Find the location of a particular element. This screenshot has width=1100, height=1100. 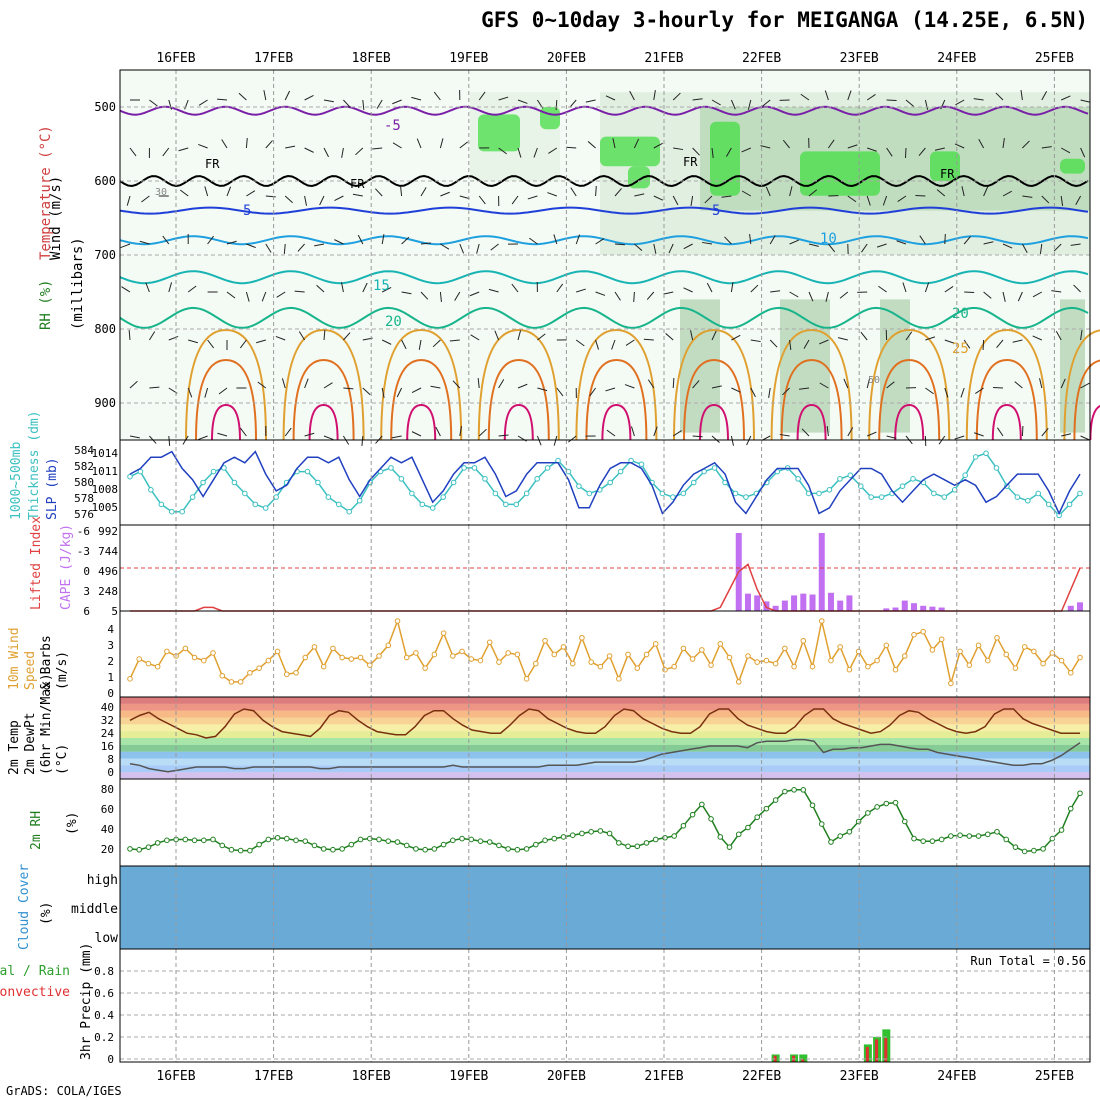

temp2m-tick: 40 is located at coordinates (107, 707).